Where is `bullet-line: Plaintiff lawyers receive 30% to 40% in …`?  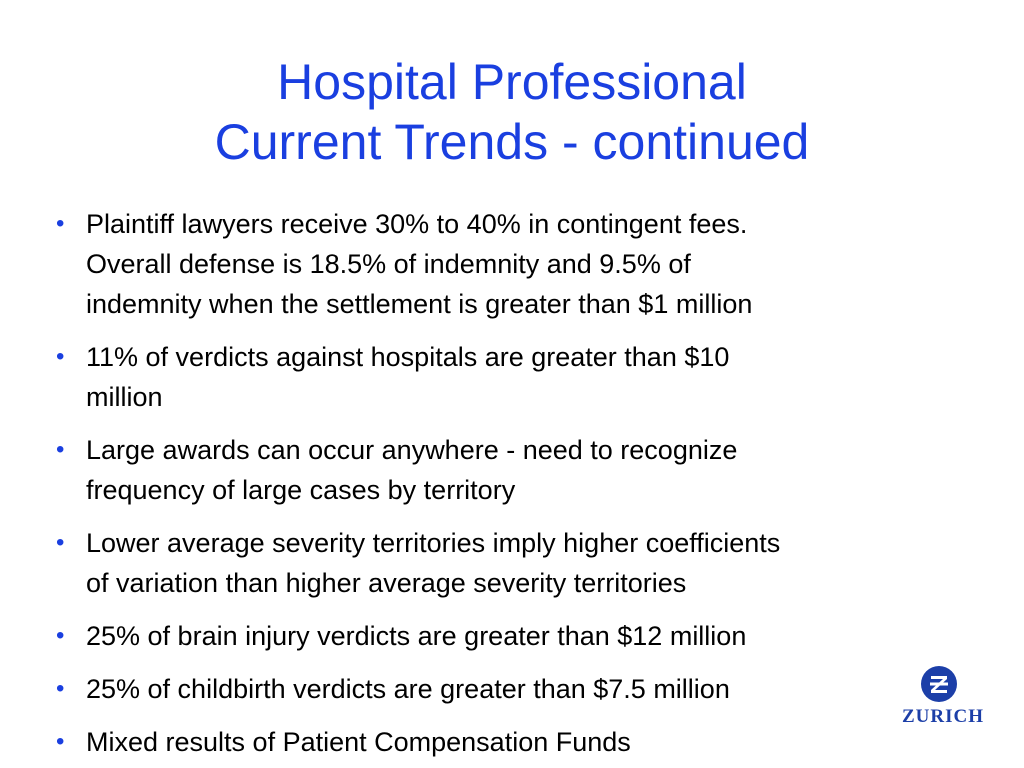 bullet-line: Plaintiff lawyers receive 30% to 40% in … is located at coordinates (417, 224).